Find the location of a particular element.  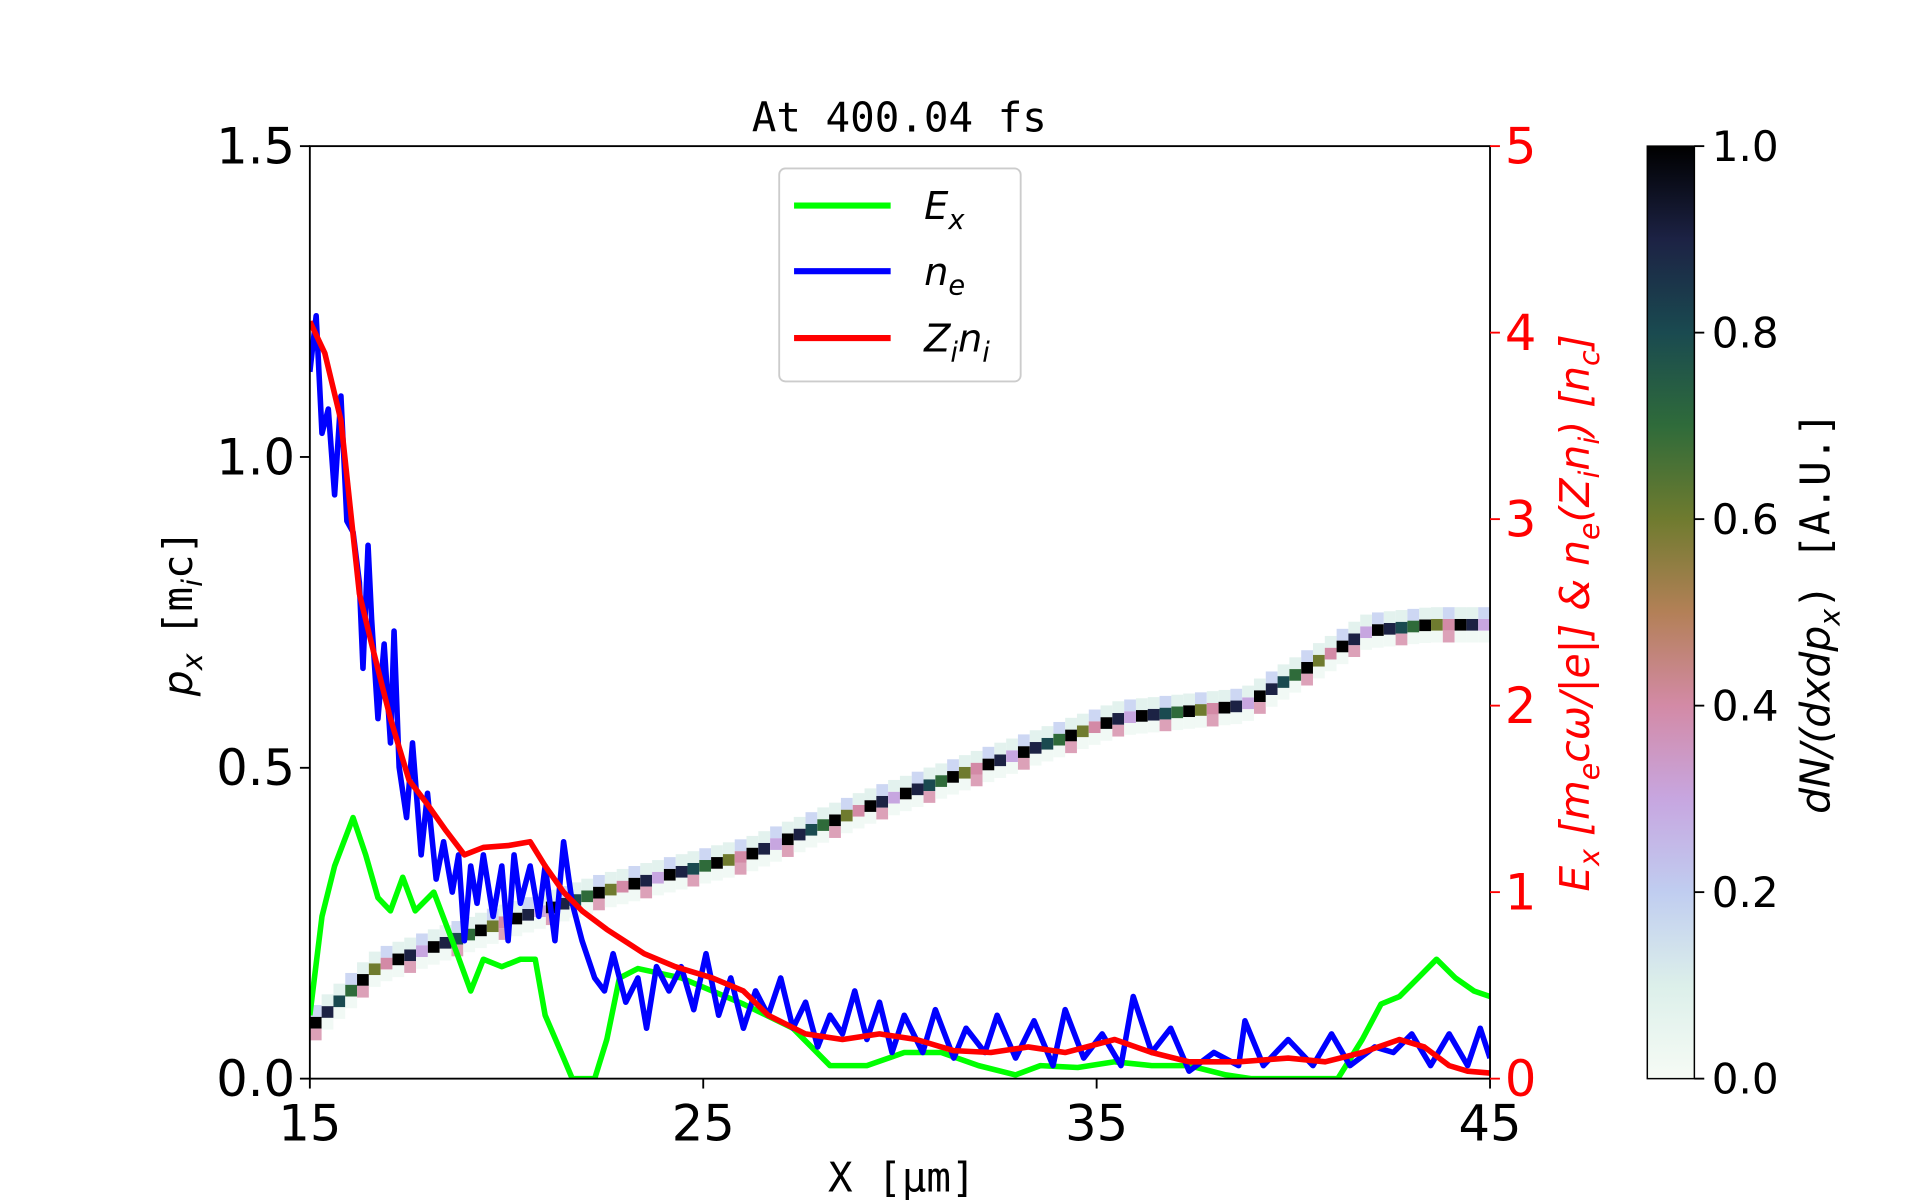

svg-text: Ex is located at coordinates (944, 210).